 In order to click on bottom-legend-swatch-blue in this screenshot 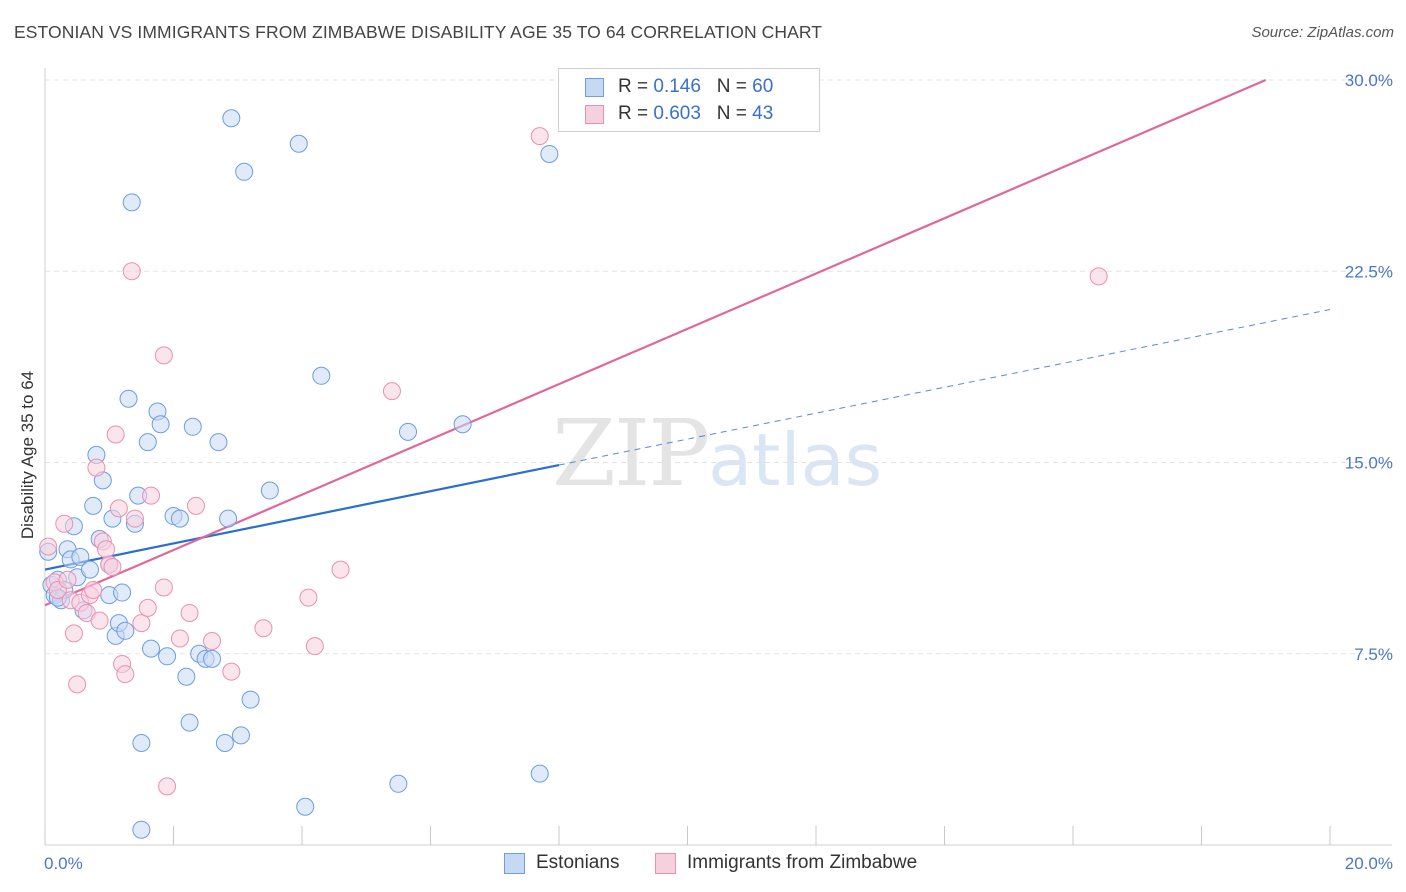, I will do `click(514, 863)`.